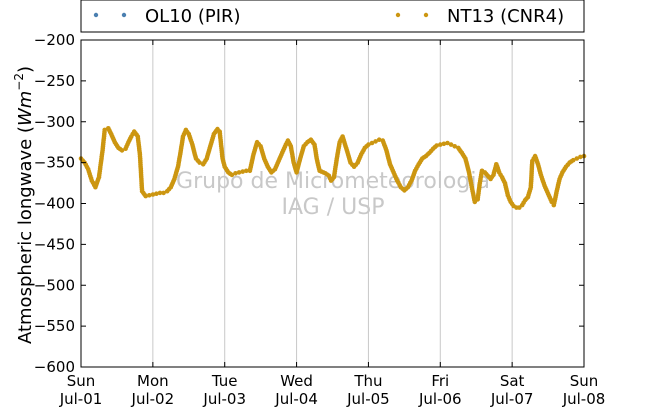 The height and width of the screenshot is (409, 650). What do you see at coordinates (25, 235) in the screenshot?
I see `y-axis-label-text: Atmospheric longwave (` at bounding box center [25, 235].